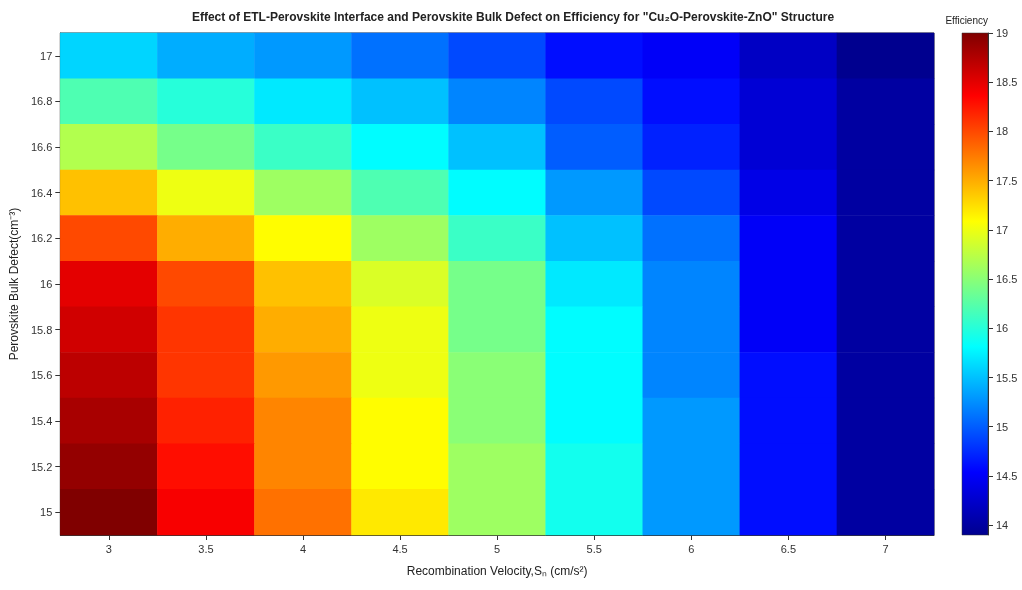 The image size is (1022, 590). What do you see at coordinates (108, 548) in the screenshot?
I see `x-tick-label: 3` at bounding box center [108, 548].